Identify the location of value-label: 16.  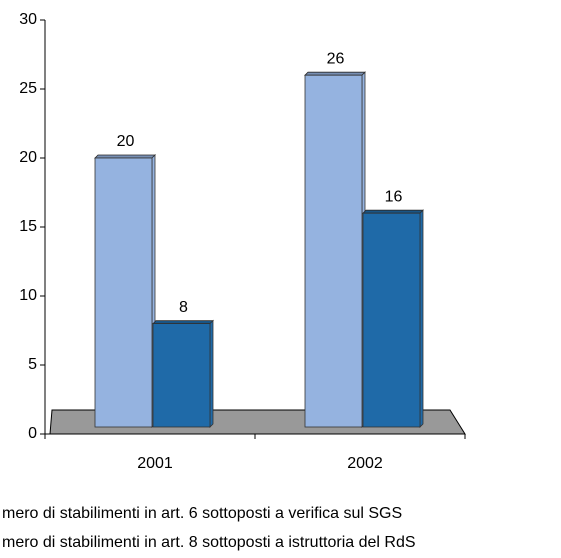
(394, 196).